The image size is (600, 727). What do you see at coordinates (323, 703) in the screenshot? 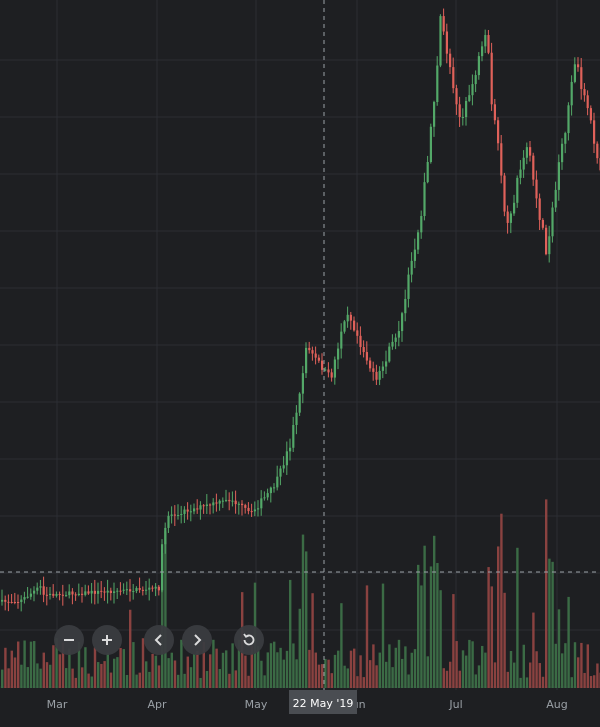
I see `crosshair-date-label: 22 May '19` at bounding box center [323, 703].